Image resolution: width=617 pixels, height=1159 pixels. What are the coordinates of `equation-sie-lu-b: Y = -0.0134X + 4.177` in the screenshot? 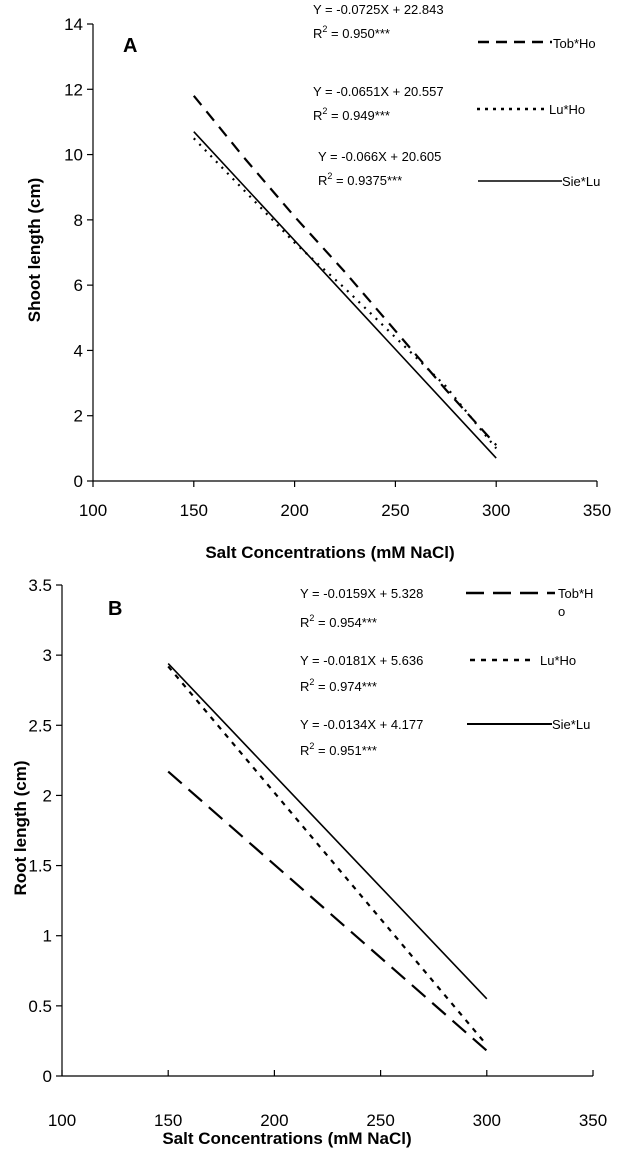 It's located at (361, 724).